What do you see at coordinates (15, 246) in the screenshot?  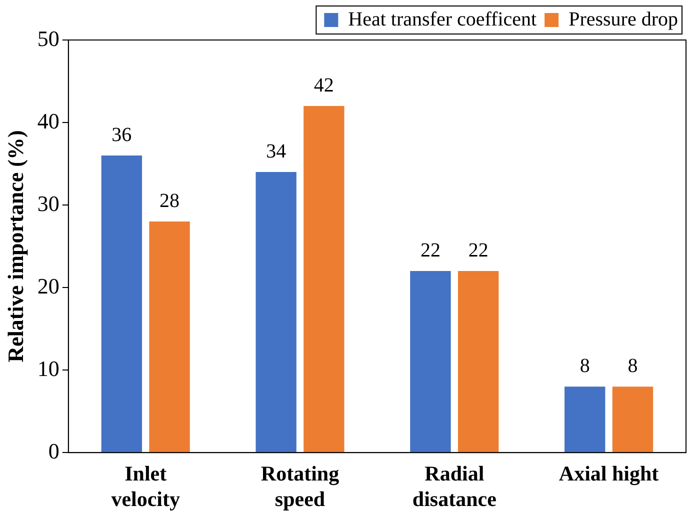 I see `y-axis-title: Relative importance (%)` at bounding box center [15, 246].